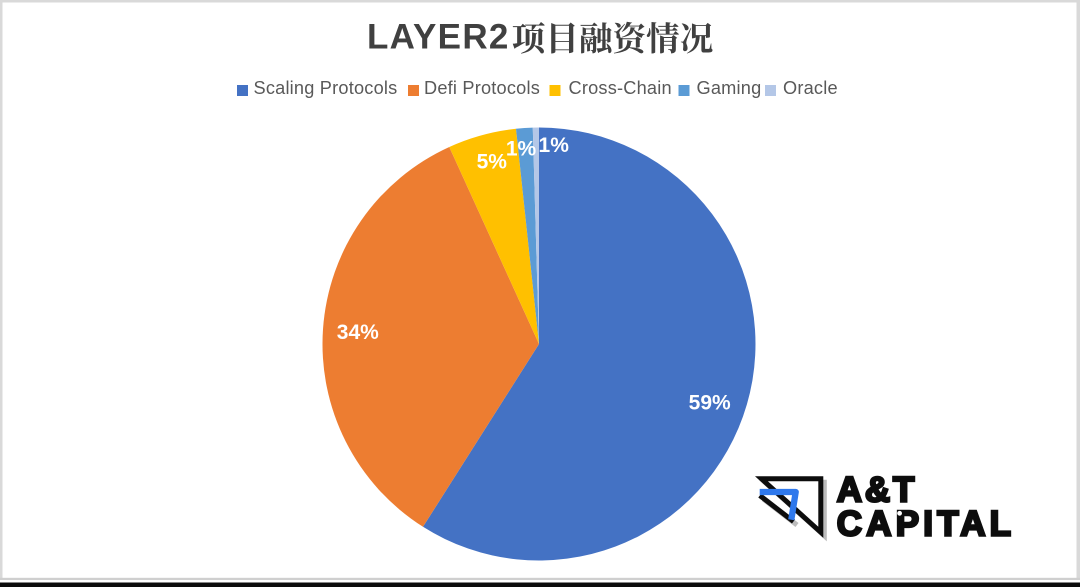 The width and height of the screenshot is (1080, 587). I want to click on svg-text: LAYER2, so click(438, 36).